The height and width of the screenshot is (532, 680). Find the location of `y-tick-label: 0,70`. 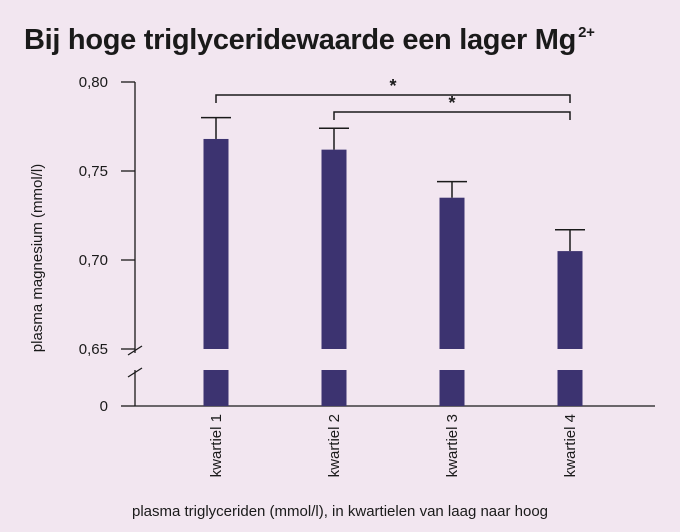

y-tick-label: 0,70 is located at coordinates (93, 260).